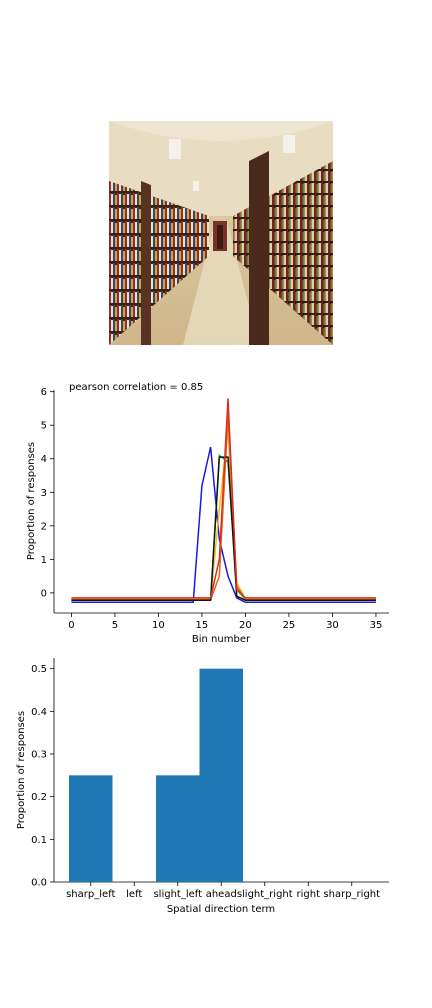 This screenshot has height=1008, width=432. What do you see at coordinates (44, 392) in the screenshot?
I see `y-tick-label: 6` at bounding box center [44, 392].